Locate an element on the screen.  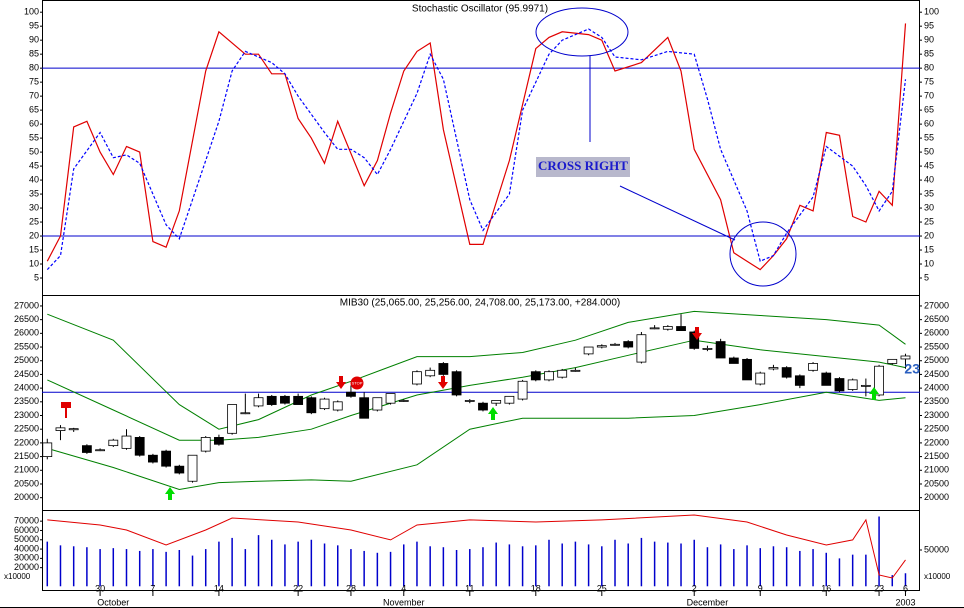
y-tick-label: 70 is located at coordinates (929, 96).